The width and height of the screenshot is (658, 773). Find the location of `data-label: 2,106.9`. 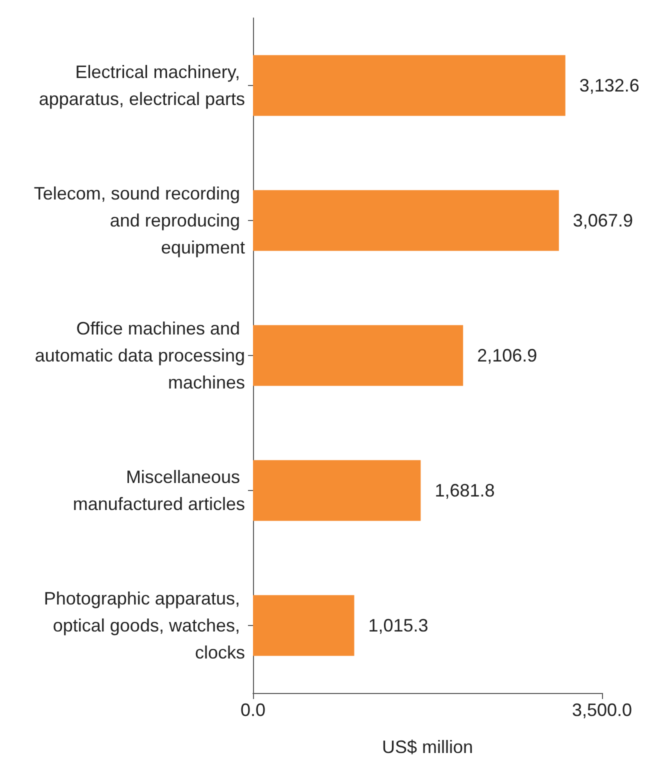

data-label: 2,106.9 is located at coordinates (507, 356).